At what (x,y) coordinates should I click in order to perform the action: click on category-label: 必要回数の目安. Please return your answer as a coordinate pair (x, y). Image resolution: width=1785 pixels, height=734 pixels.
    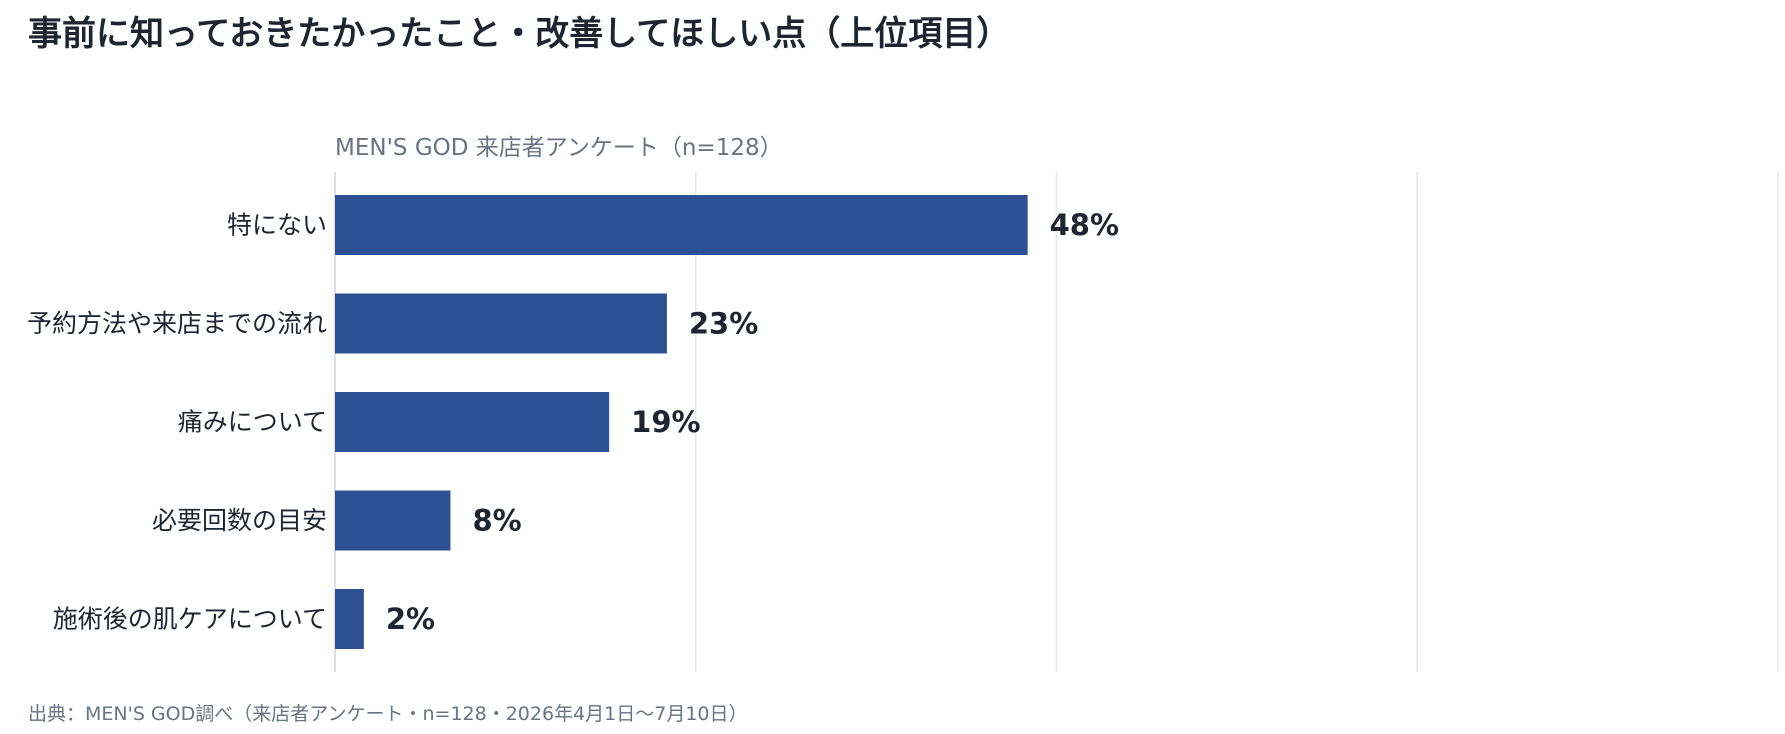
    Looking at the image, I should click on (239, 520).